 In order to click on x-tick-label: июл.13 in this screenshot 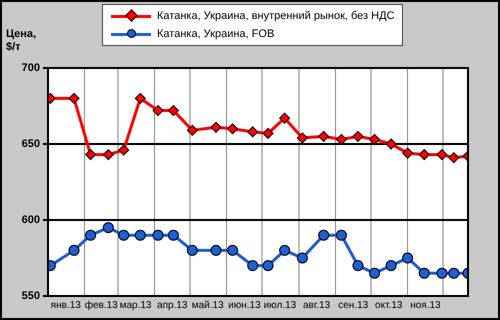, I will do `click(280, 305)`.